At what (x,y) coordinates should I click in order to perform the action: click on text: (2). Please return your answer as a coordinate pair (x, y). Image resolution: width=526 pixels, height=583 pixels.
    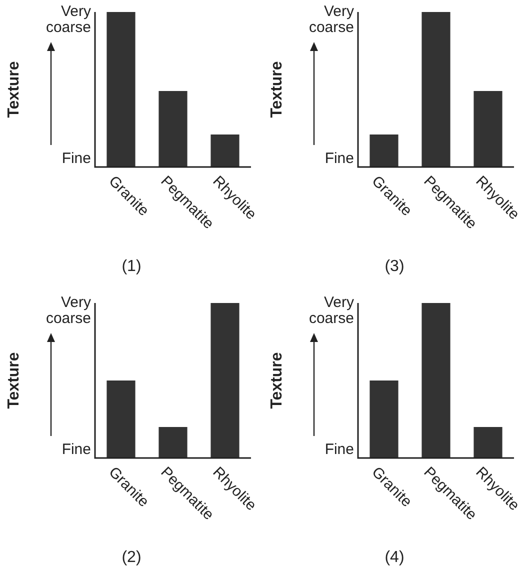
    Looking at the image, I should click on (131, 558).